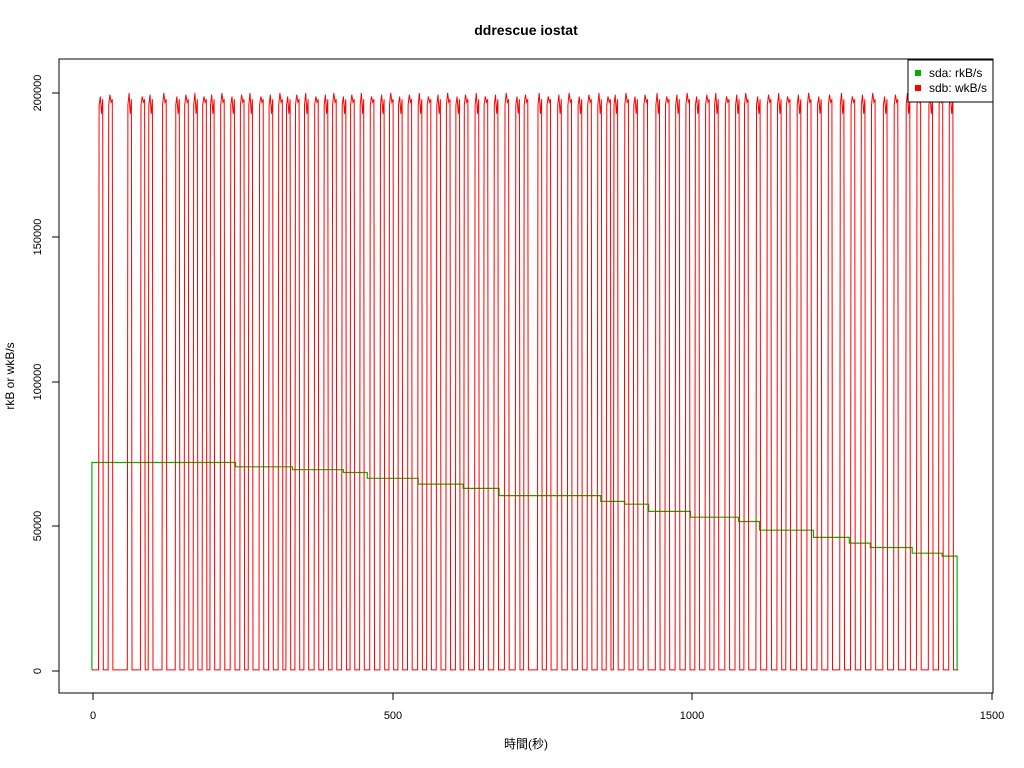 The image size is (1024, 768). I want to click on y-tick-label-0: 0, so click(38, 671).